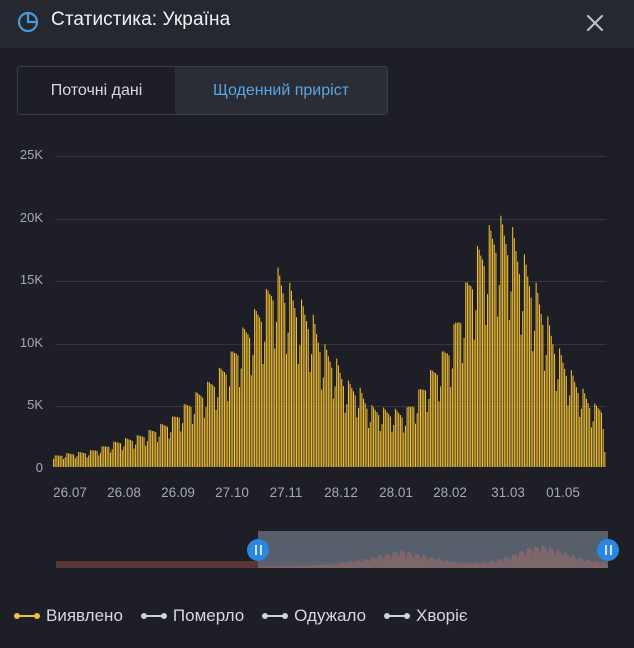 The width and height of the screenshot is (634, 648). Describe the element at coordinates (39, 467) in the screenshot. I see `y-tick-0: 0` at that location.